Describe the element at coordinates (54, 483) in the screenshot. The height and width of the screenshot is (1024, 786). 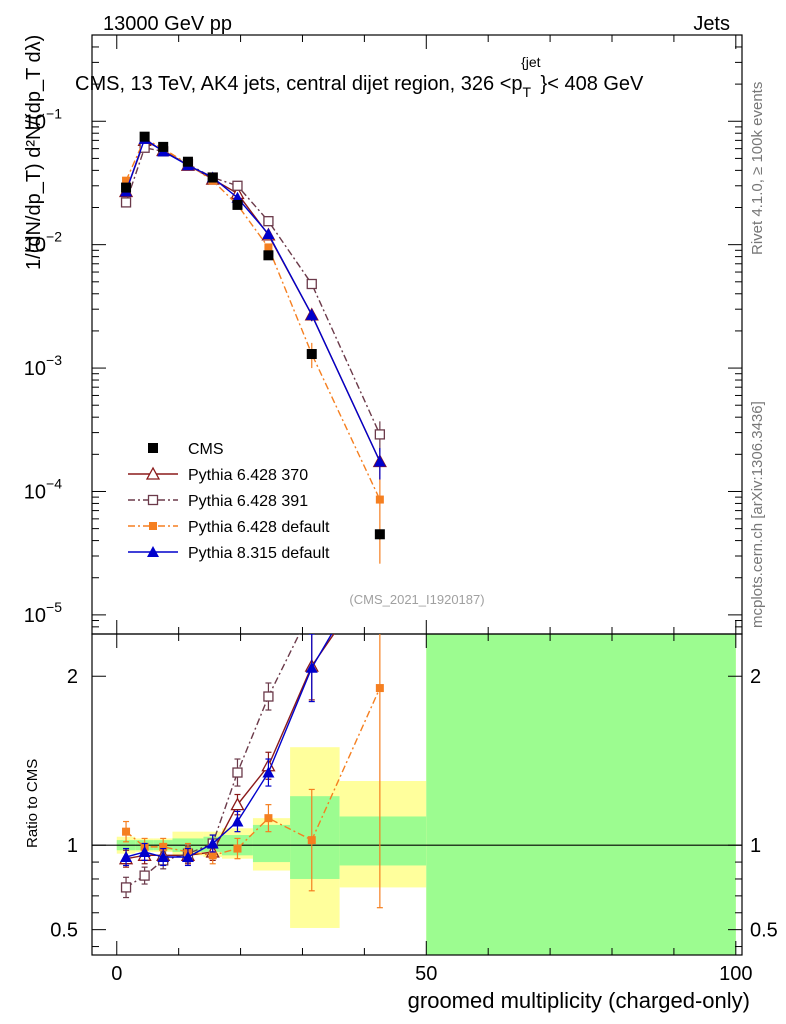
I see `main-ytick-label-exp: −4` at that location.